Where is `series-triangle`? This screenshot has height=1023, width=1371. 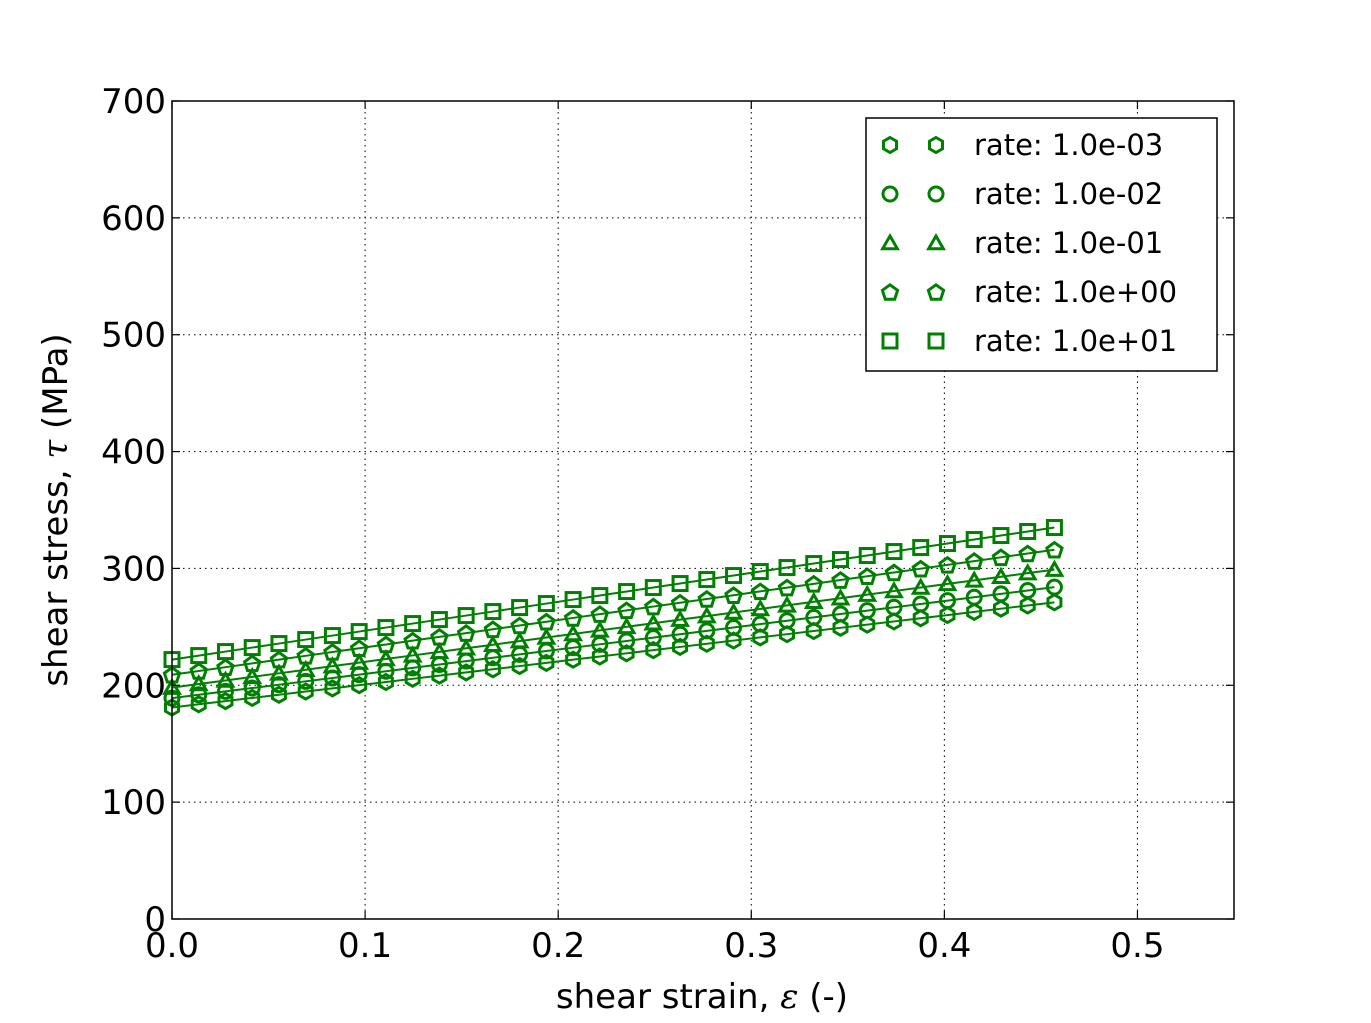 series-triangle is located at coordinates (613, 627).